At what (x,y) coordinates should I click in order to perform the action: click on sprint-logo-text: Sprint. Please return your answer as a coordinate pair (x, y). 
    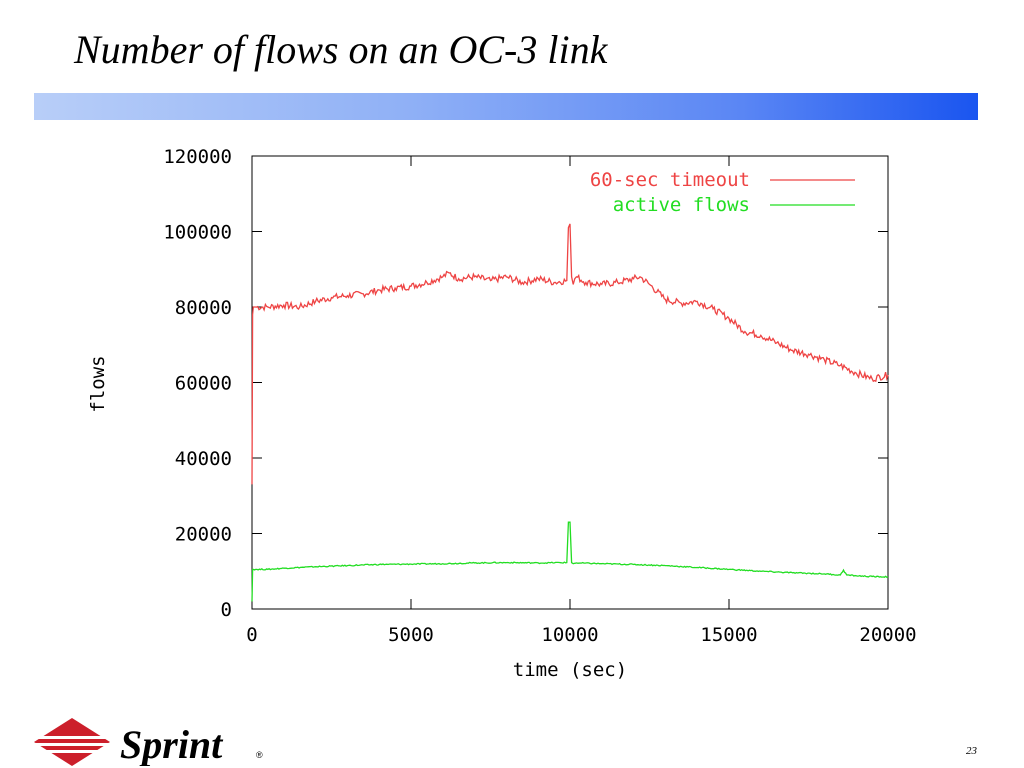
    Looking at the image, I should click on (172, 744).